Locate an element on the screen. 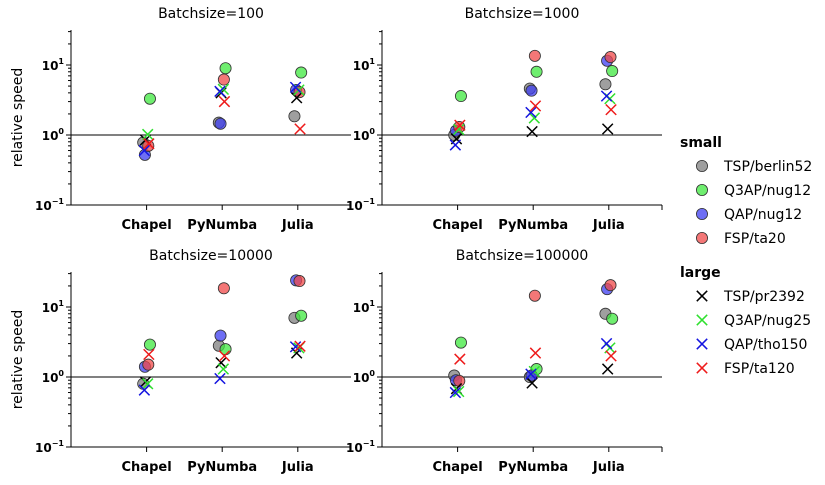 The image size is (825, 485). legend-label: TSP/berlin52 is located at coordinates (767, 167).